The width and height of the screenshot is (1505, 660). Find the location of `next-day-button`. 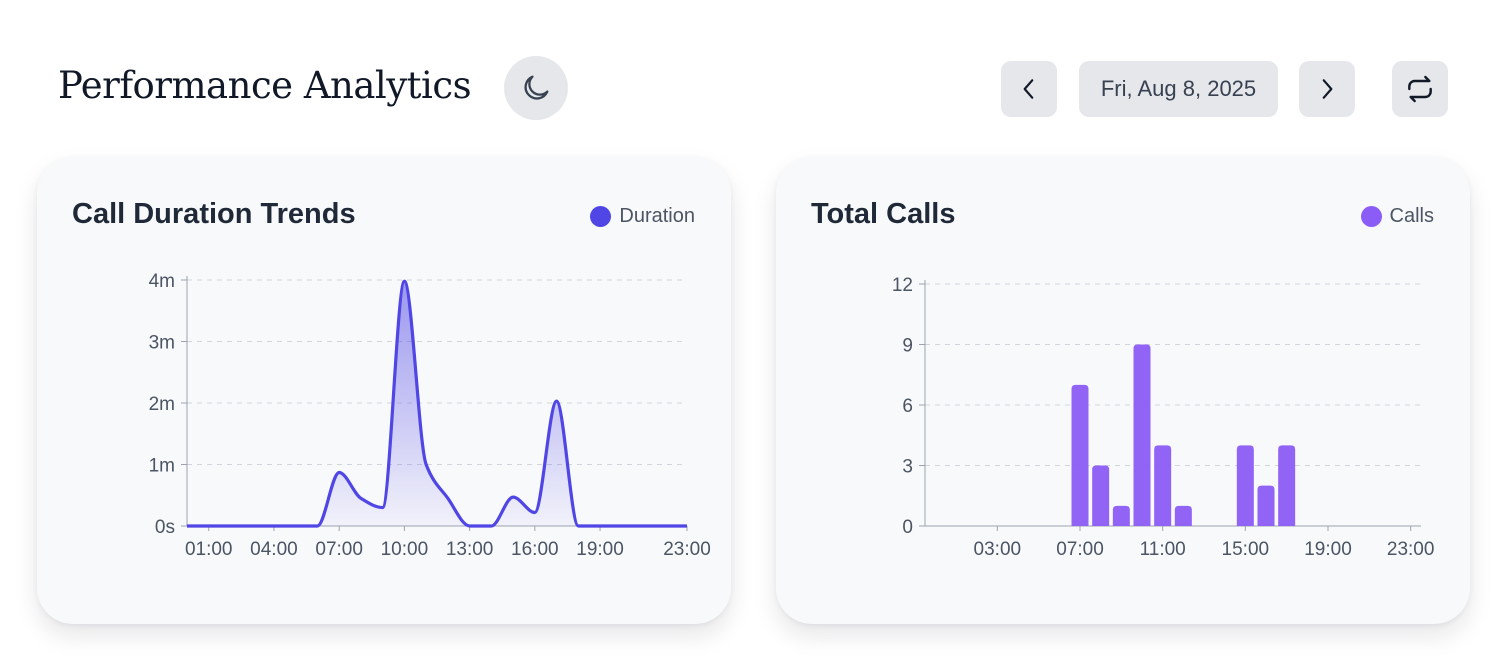

next-day-button is located at coordinates (1327, 89).